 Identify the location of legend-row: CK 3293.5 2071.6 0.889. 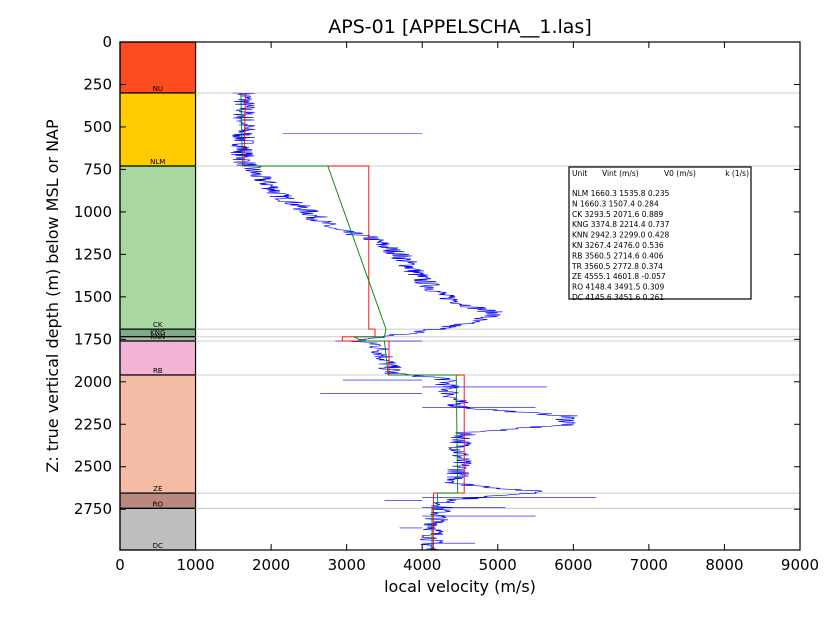
(617, 214).